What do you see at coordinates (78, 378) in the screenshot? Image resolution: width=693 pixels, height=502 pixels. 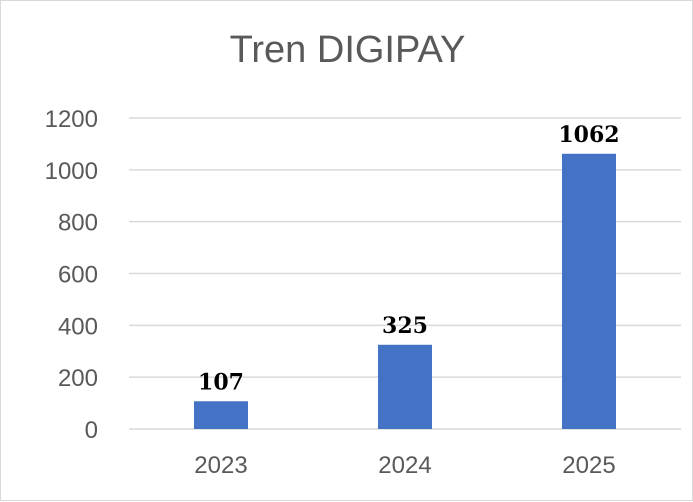 I see `y-tick-label: 200` at bounding box center [78, 378].